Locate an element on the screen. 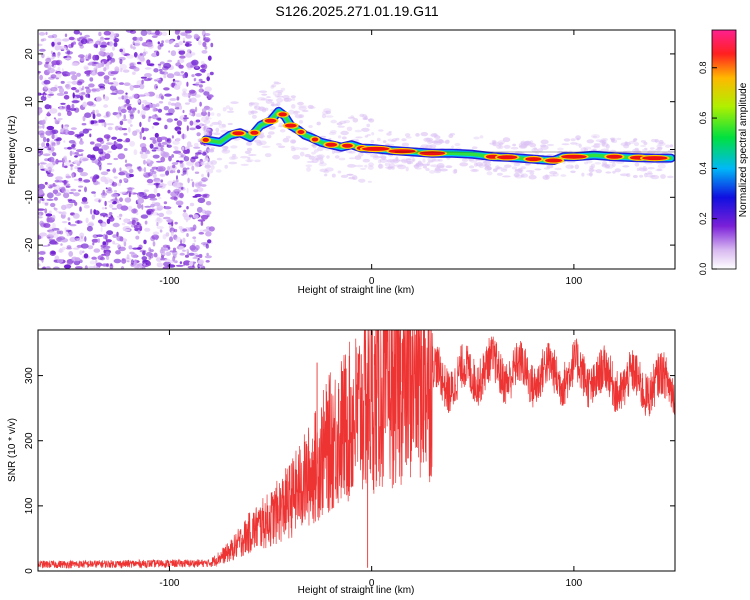 The height and width of the screenshot is (600, 750). ridge-hotspot is located at coordinates (614, 156).